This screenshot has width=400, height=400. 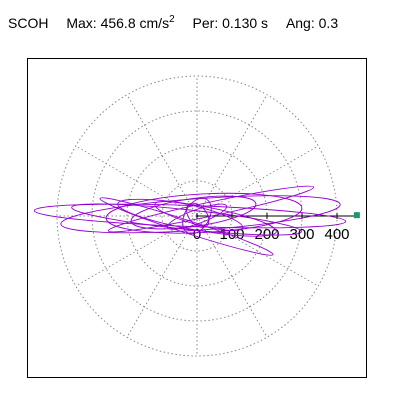 I want to click on orbit-trace, so click(x=190, y=220).